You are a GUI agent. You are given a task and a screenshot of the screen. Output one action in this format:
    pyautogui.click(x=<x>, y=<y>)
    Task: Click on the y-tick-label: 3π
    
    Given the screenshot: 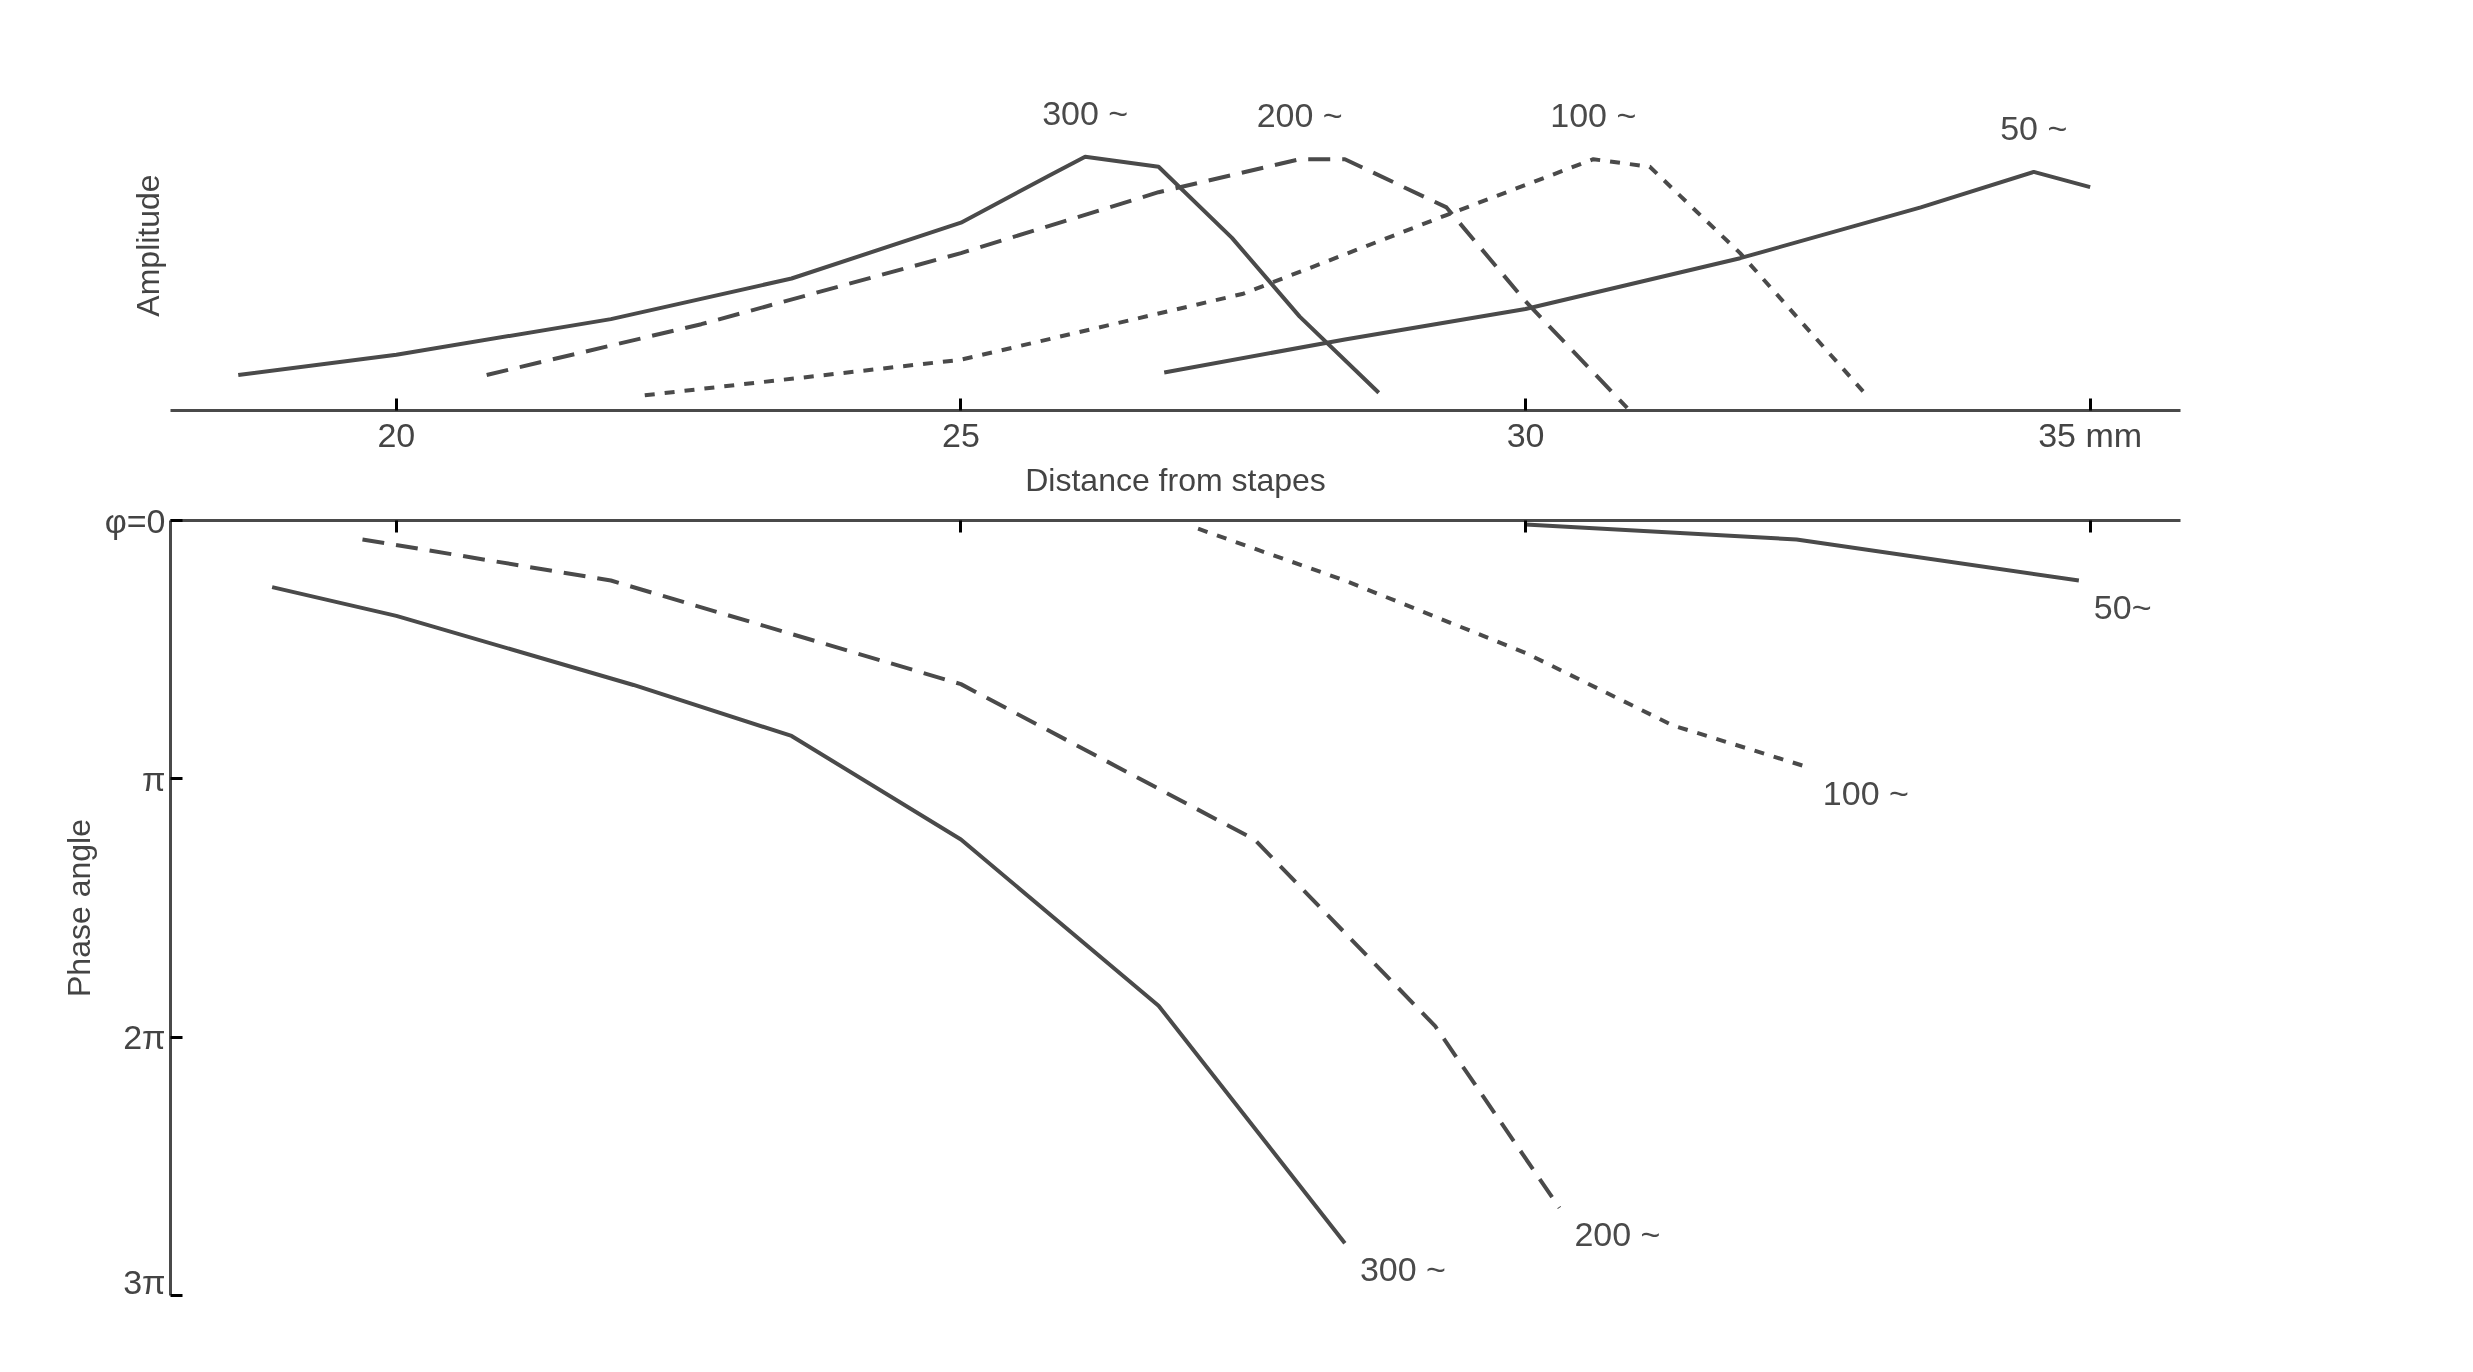 What is the action you would take?
    pyautogui.click(x=144, y=1281)
    